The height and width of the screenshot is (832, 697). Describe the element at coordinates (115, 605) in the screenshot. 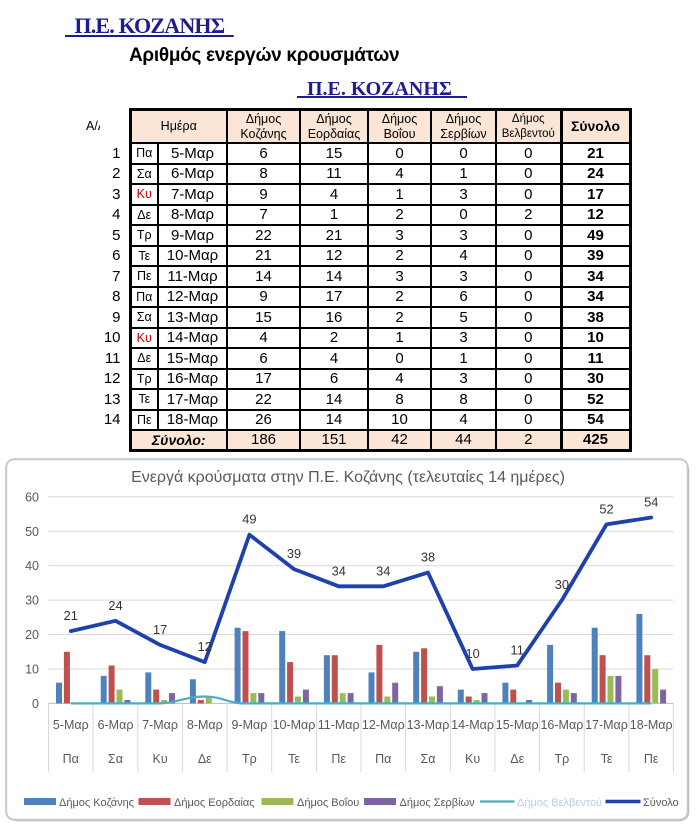

I see `svg-text: 24` at that location.